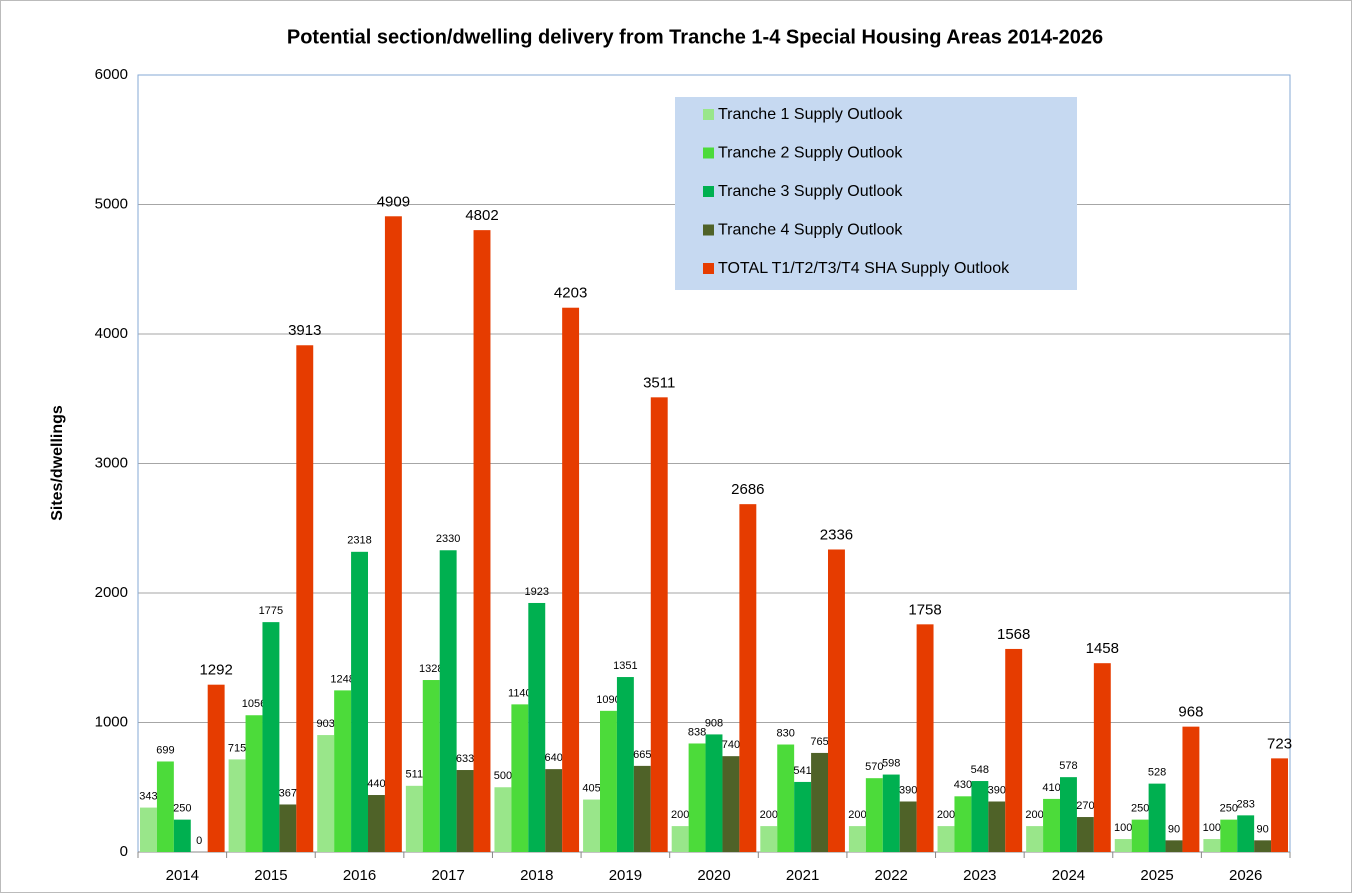 This screenshot has height=893, width=1352. Describe the element at coordinates (111, 333) in the screenshot. I see `y-tick-label: 4000` at that location.